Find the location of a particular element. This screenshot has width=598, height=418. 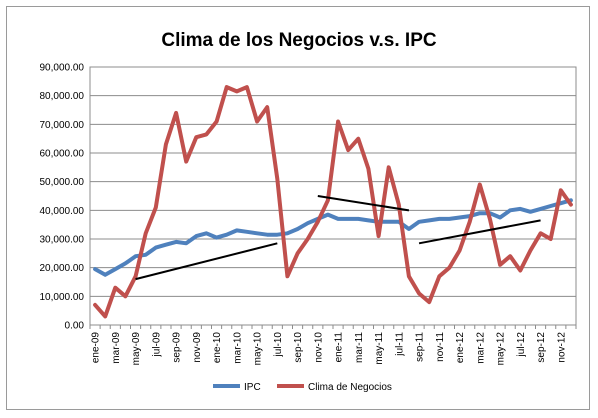

trend-lines is located at coordinates (338, 238).